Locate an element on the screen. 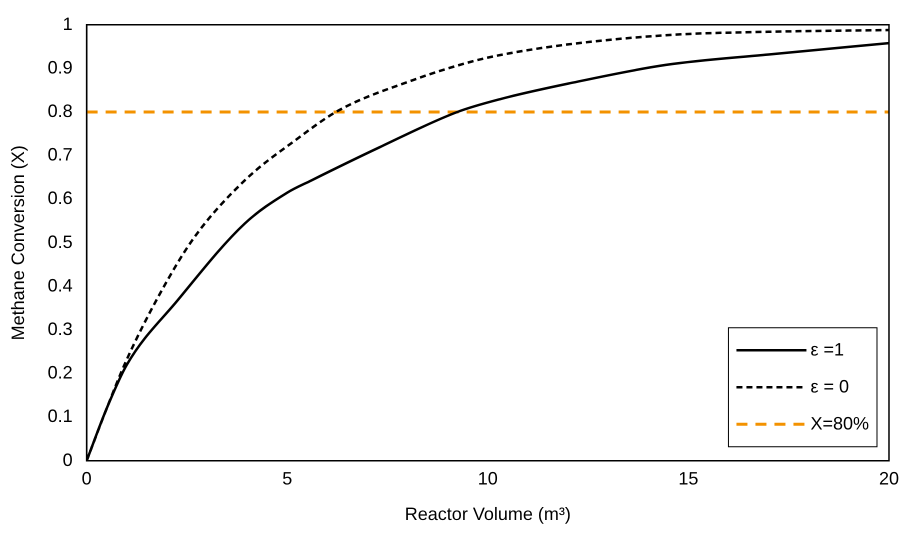 This screenshot has width=907, height=534. y-tick-label: 0 is located at coordinates (67, 460).